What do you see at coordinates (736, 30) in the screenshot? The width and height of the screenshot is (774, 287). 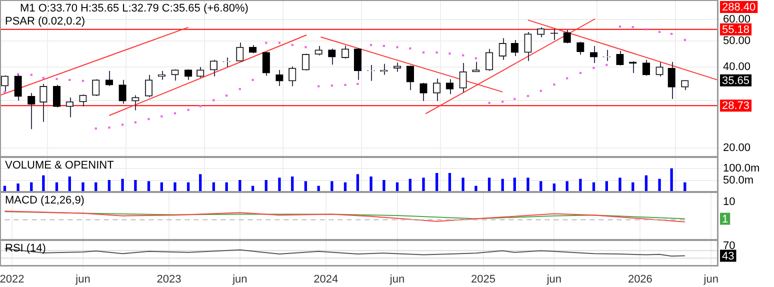 I see `ref-line-label: 55.18` at bounding box center [736, 30].